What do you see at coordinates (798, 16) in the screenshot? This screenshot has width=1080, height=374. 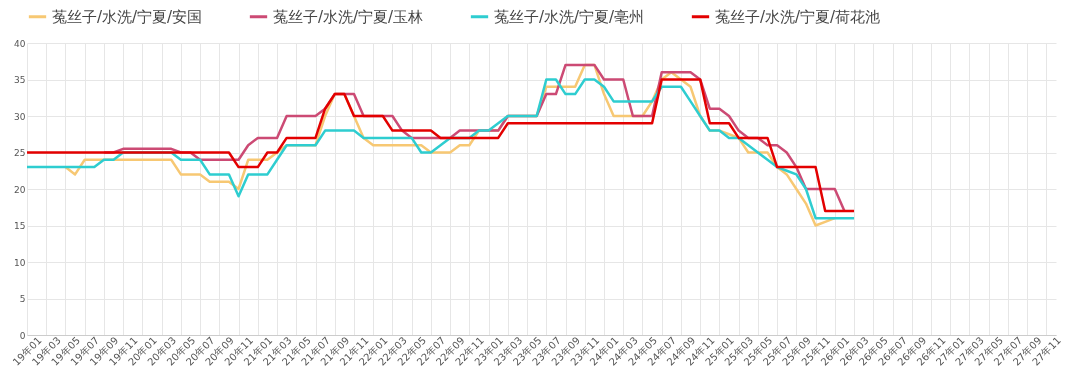 I see `legend-label: 菟丝子/水洗/宁夏/荷花池` at bounding box center [798, 16].